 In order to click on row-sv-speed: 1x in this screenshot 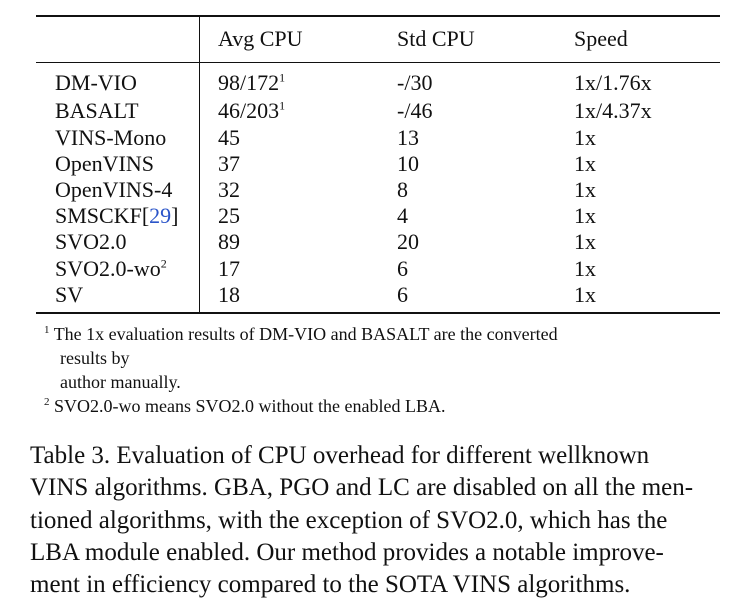, I will do `click(585, 294)`.